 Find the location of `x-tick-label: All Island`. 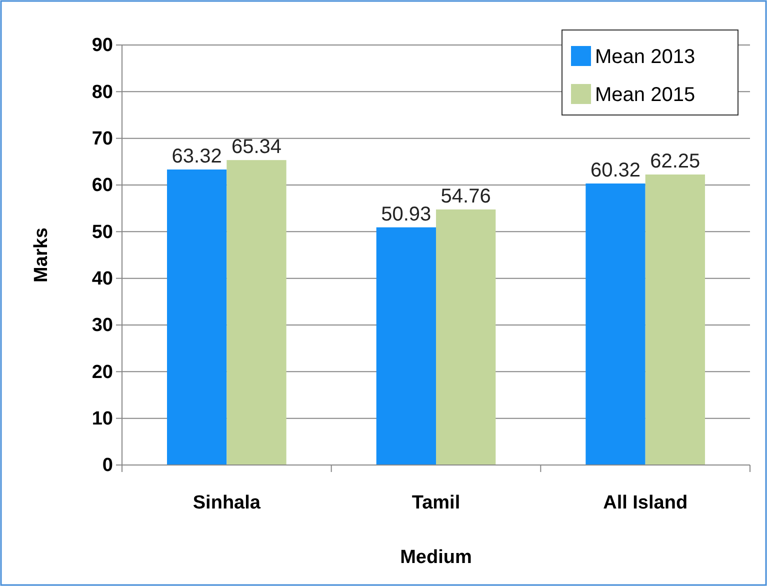

x-tick-label: All Island is located at coordinates (645, 503).